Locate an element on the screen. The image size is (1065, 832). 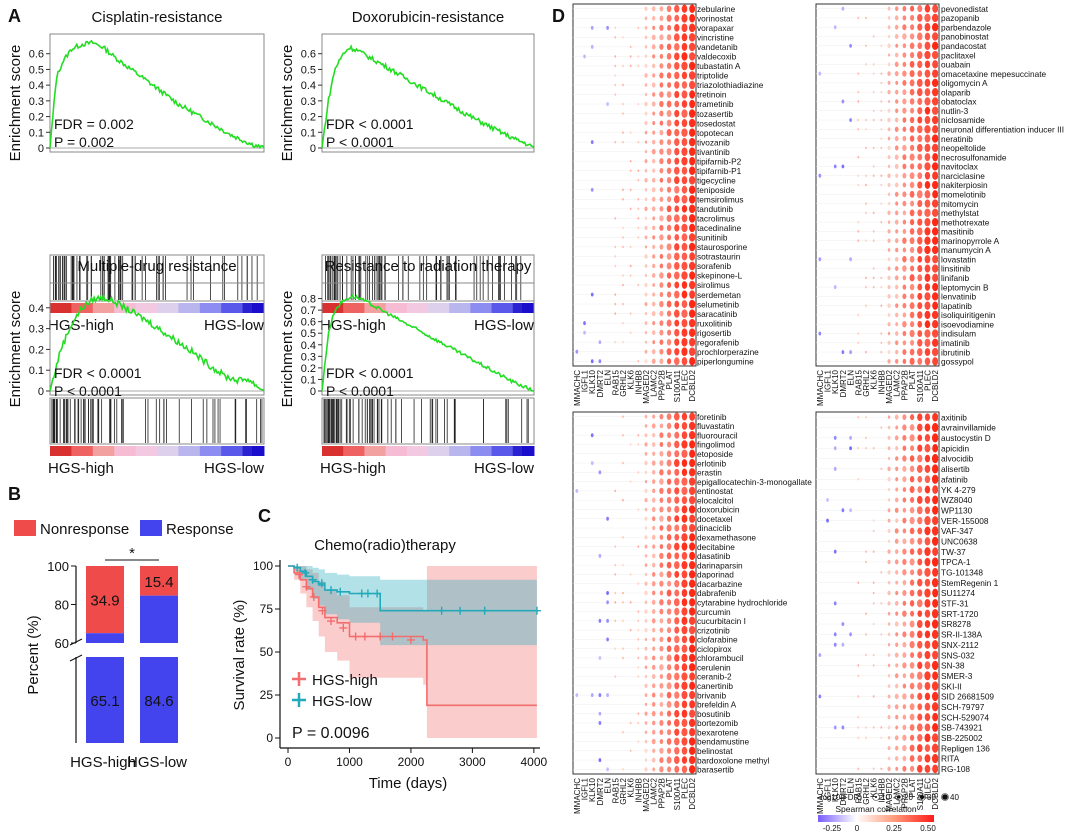
gene-label: PLAT is located at coordinates (669, 380).